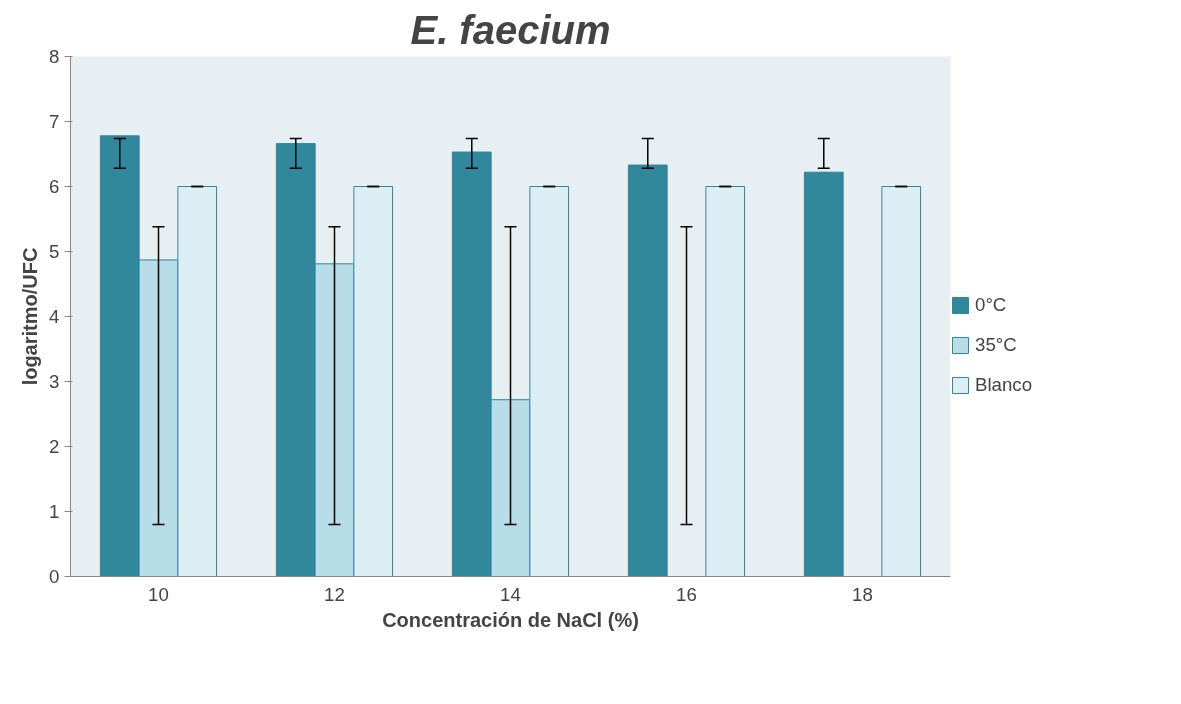 This screenshot has height=704, width=1181. Describe the element at coordinates (54, 251) in the screenshot. I see `y-tick-label: 5` at that location.